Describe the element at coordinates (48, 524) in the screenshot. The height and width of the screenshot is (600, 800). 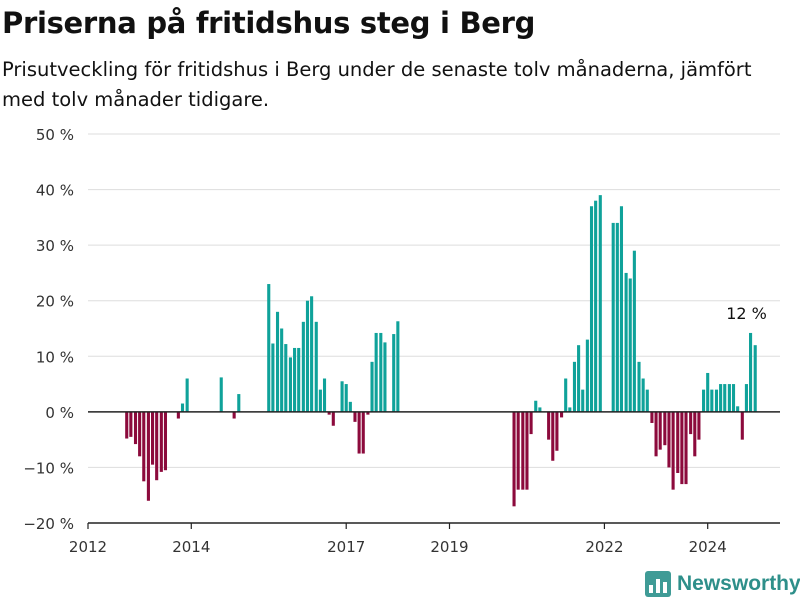
I see `y-tick-label: −20 %` at that location.